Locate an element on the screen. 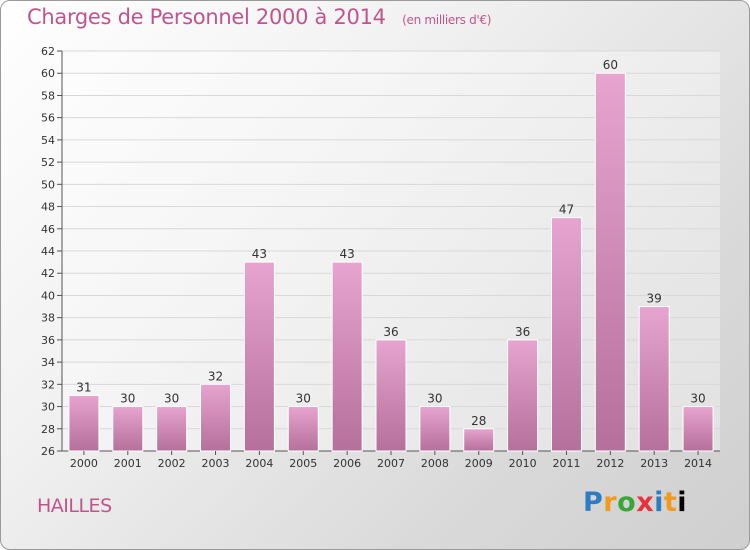 Image resolution: width=750 pixels, height=550 pixels. y-tick-label: 50 is located at coordinates (48, 184).